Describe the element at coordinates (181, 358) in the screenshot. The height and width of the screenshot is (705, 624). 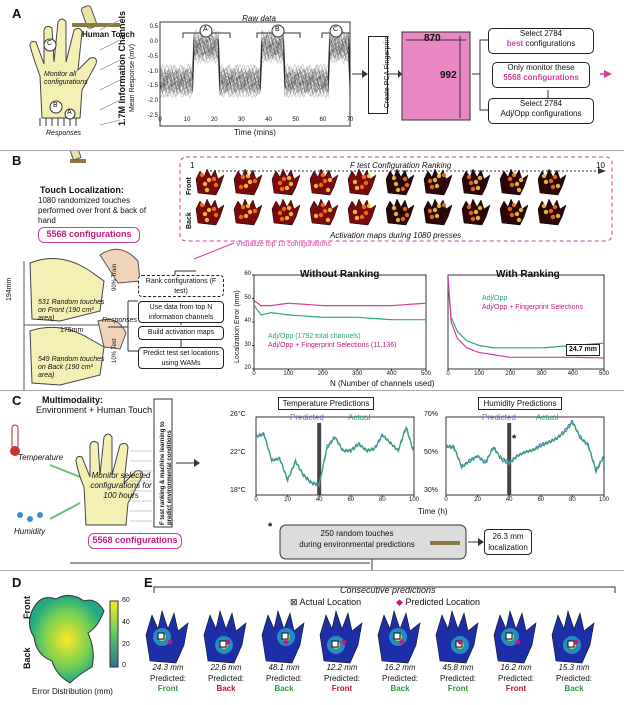
I see `step-predict: Predict test set locations using WAMs` at that location.